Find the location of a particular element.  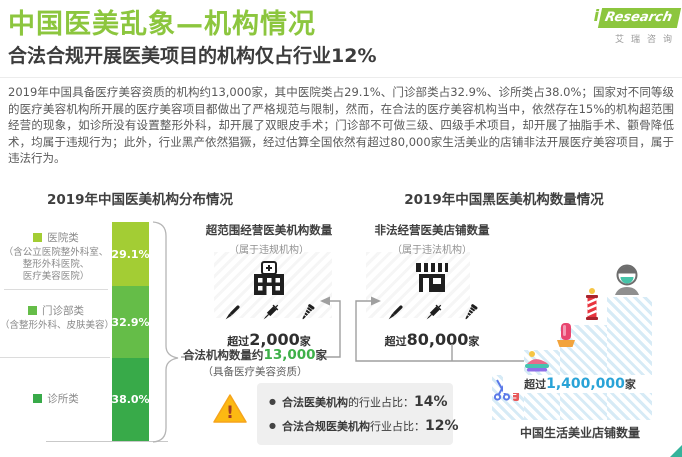

storefront-icon is located at coordinates (432, 277).